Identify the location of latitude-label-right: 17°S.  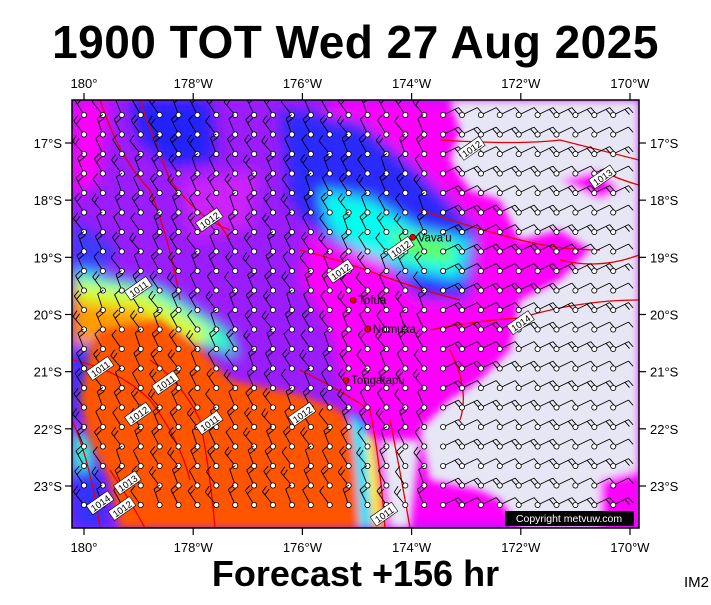
(664, 143).